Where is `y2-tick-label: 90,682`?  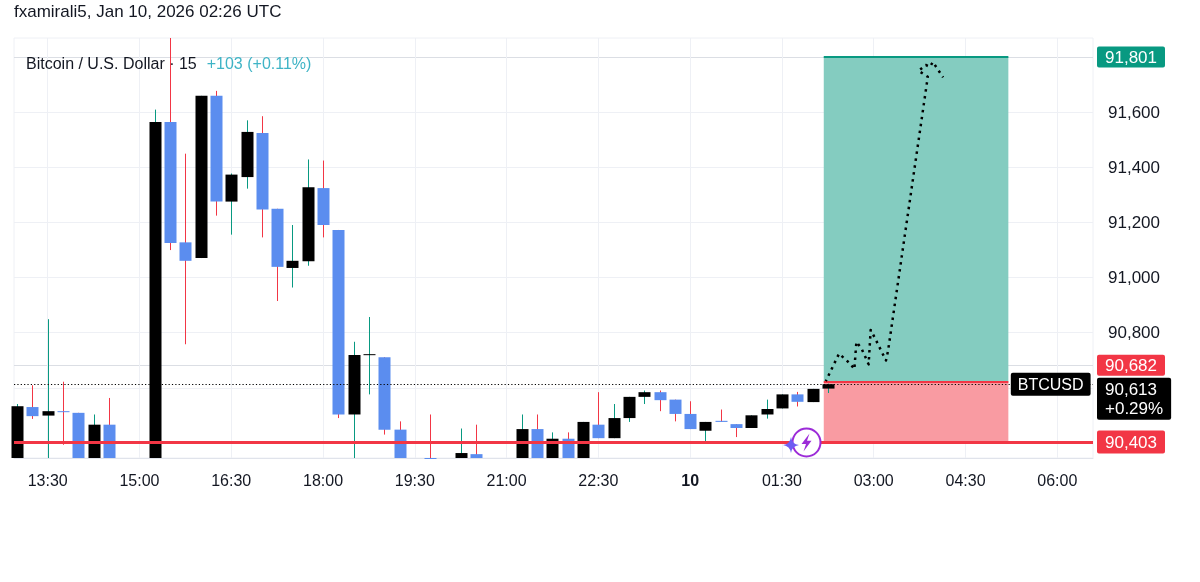
y2-tick-label: 90,682 is located at coordinates (1131, 365).